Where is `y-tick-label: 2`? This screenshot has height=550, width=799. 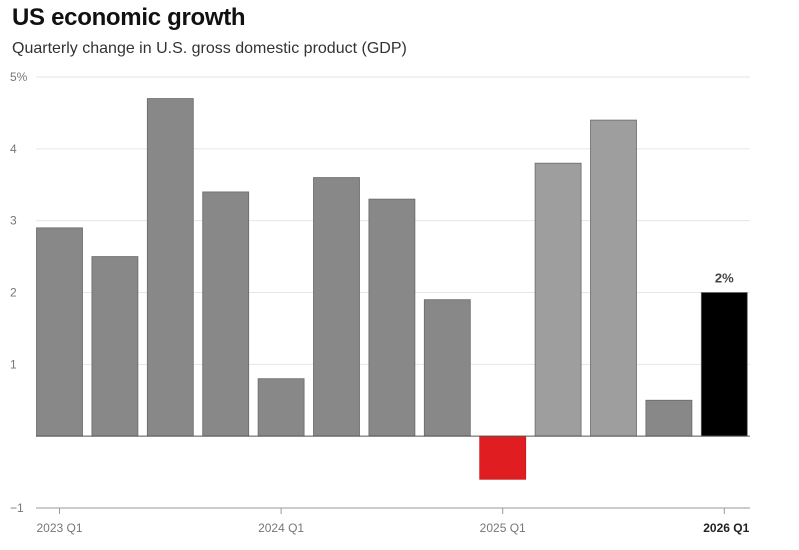
y-tick-label: 2 is located at coordinates (13, 293).